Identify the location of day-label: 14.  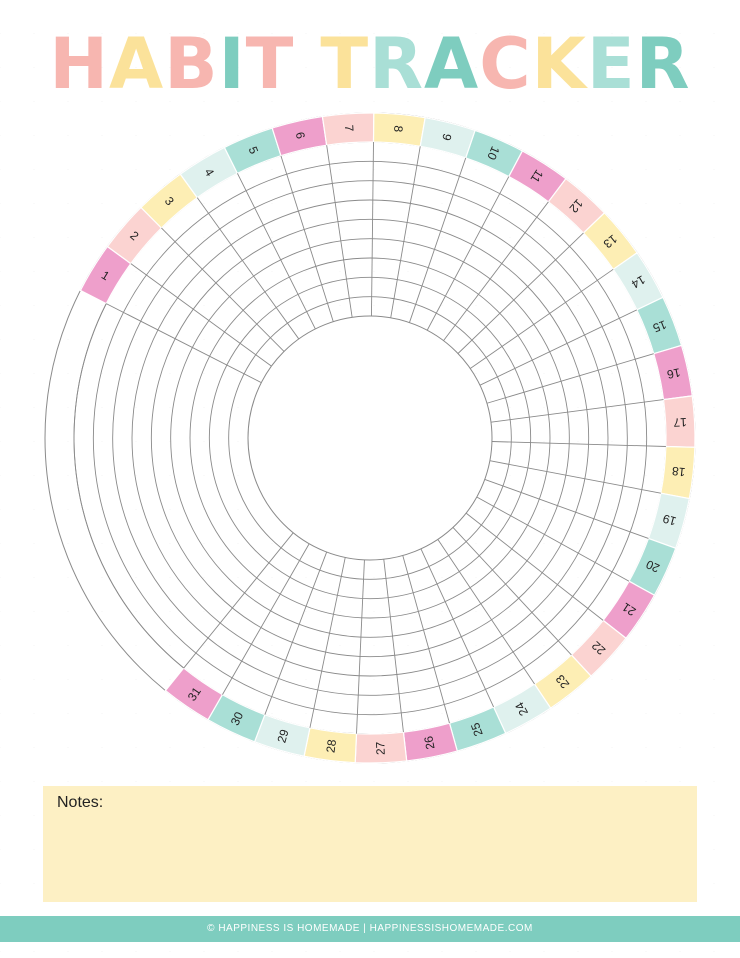
(638, 281).